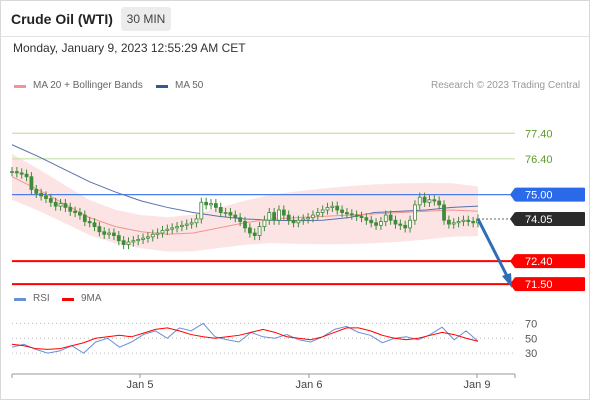  I want to click on legend-label-ma50: MA 50, so click(189, 85).